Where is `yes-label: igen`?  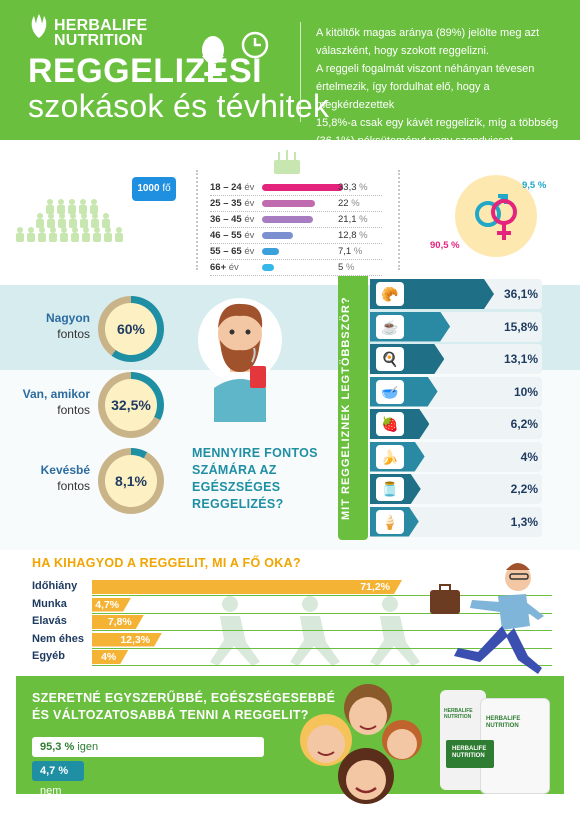
yes-label: igen is located at coordinates (88, 747).